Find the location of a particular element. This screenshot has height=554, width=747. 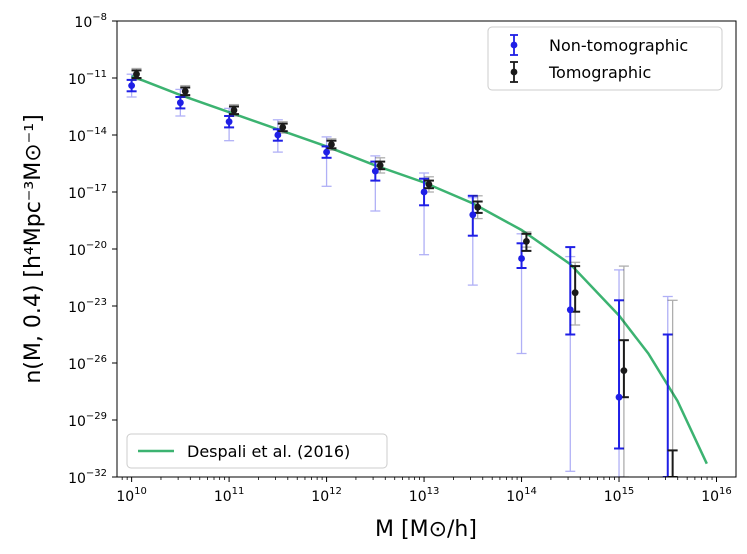

x-tick-label: 1016 is located at coordinates (716, 495).